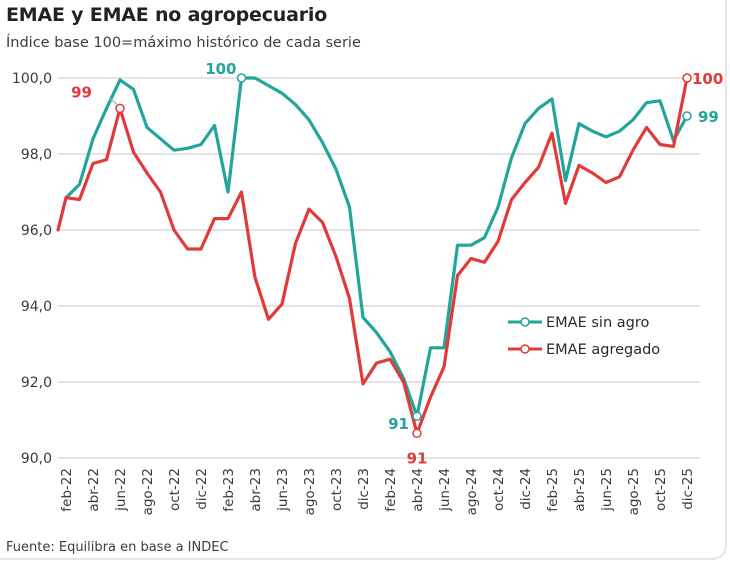 This screenshot has height=562, width=730. Describe the element at coordinates (202, 489) in the screenshot. I see `x-tick-label: dic-22` at that location.